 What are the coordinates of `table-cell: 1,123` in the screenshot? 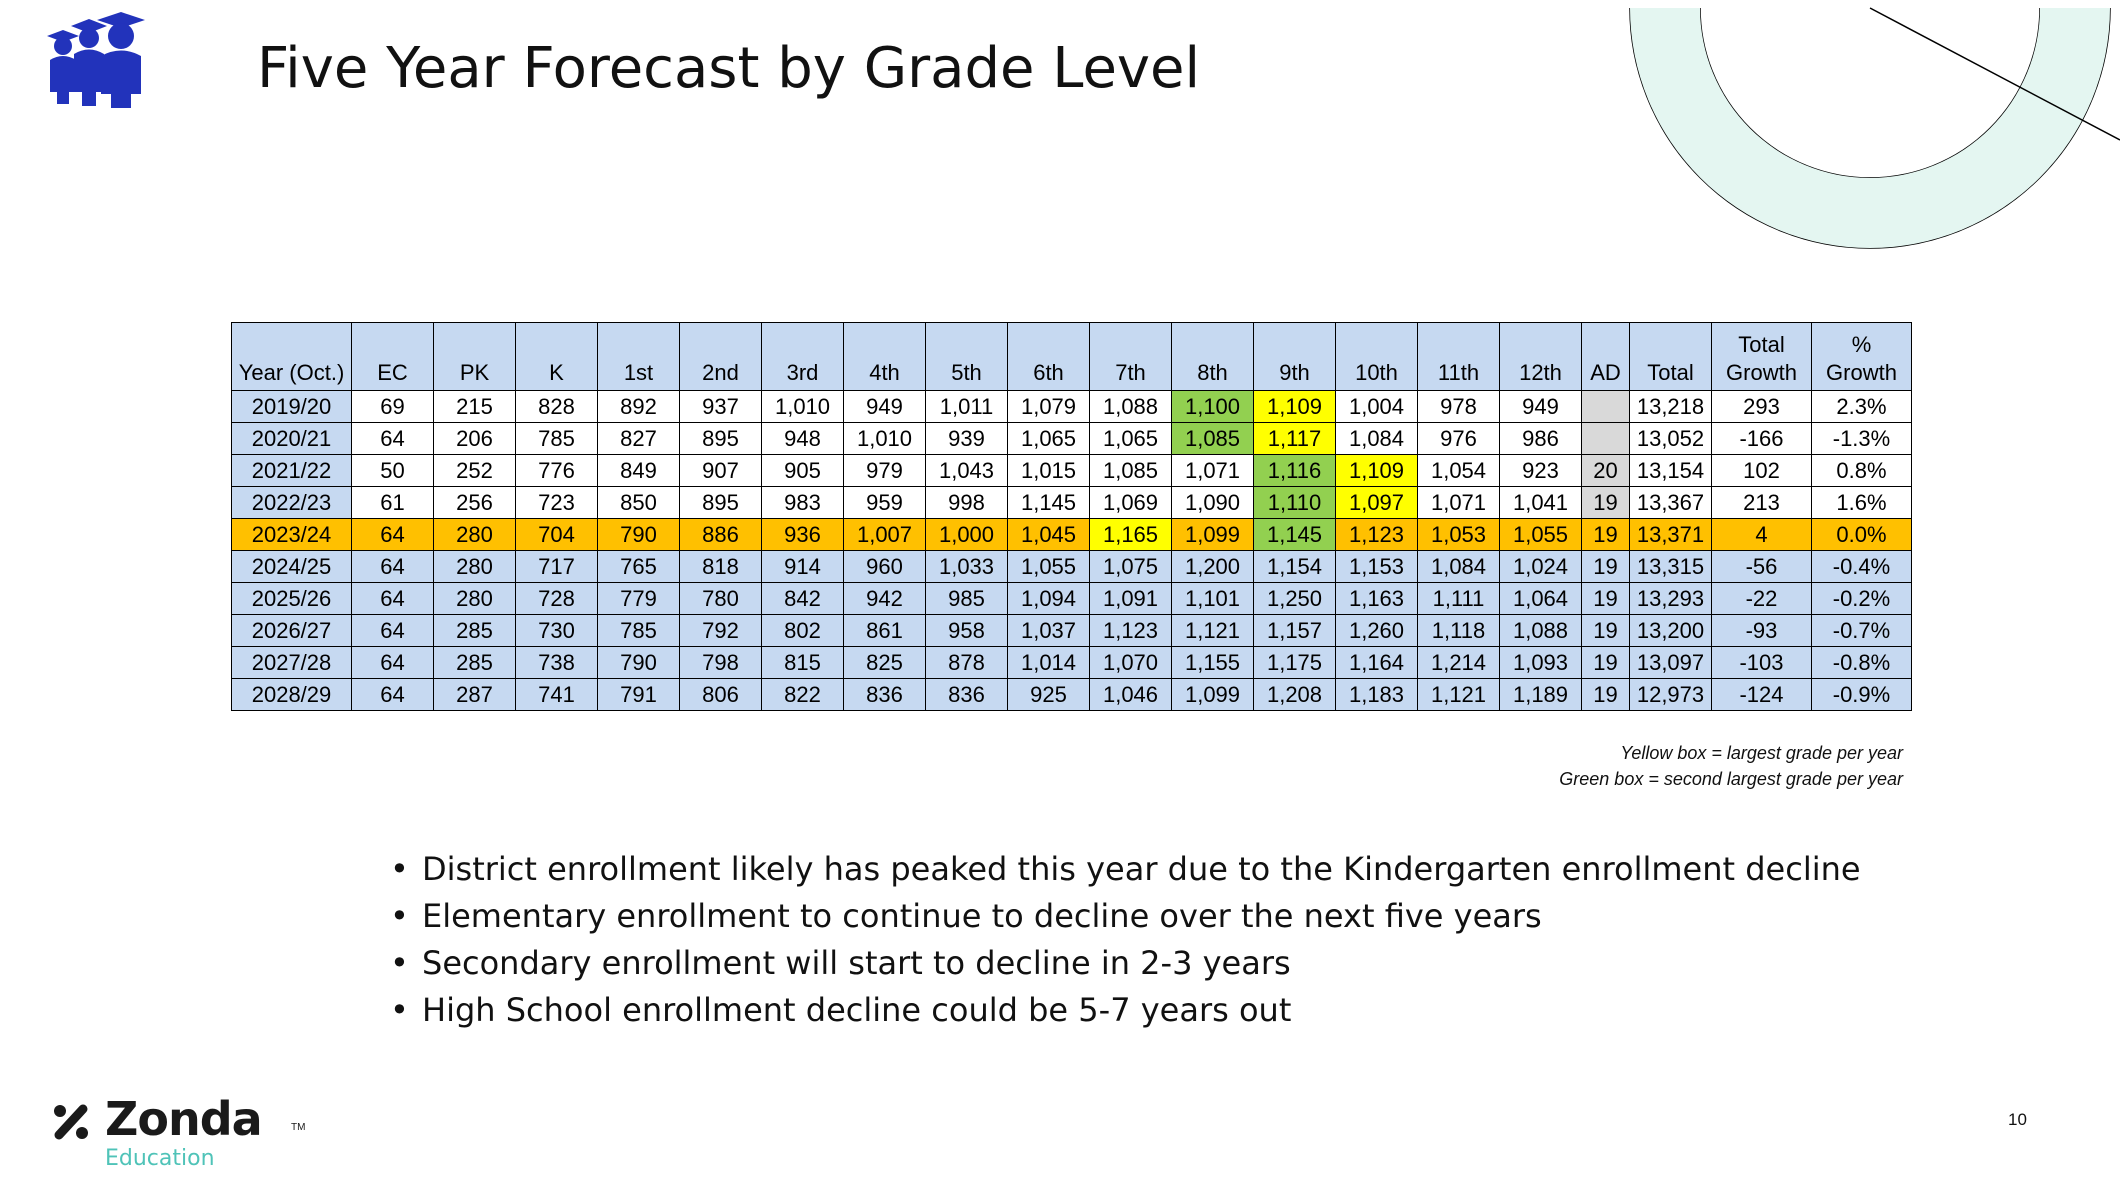 It's located at (1130, 630).